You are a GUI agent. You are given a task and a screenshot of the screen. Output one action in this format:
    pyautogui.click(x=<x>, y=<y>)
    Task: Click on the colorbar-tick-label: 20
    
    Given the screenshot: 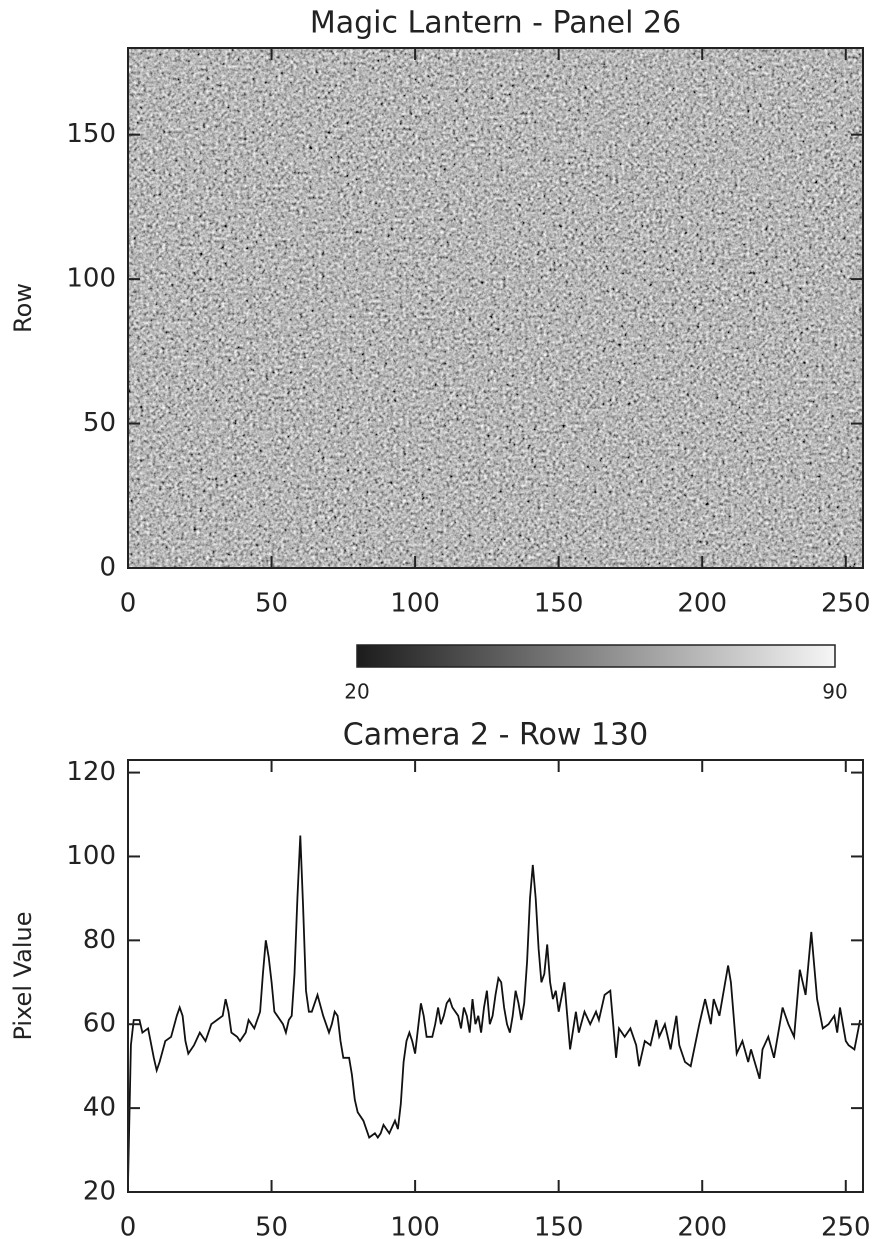 What is the action you would take?
    pyautogui.click(x=356, y=692)
    